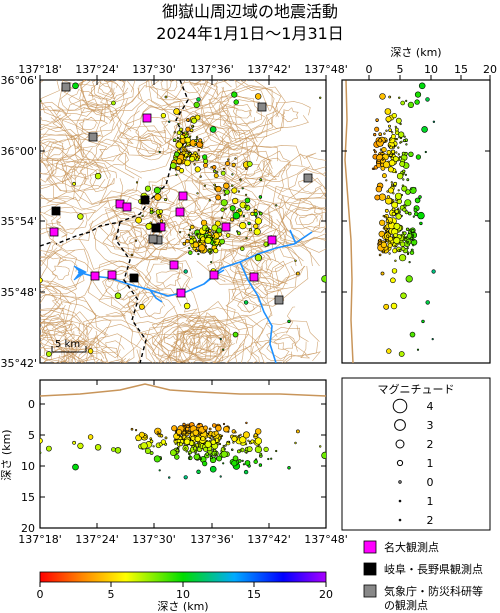 This screenshot has width=500, height=613. Describe the element at coordinates (127, 207) in the screenshot. I see `station-marker` at that location.